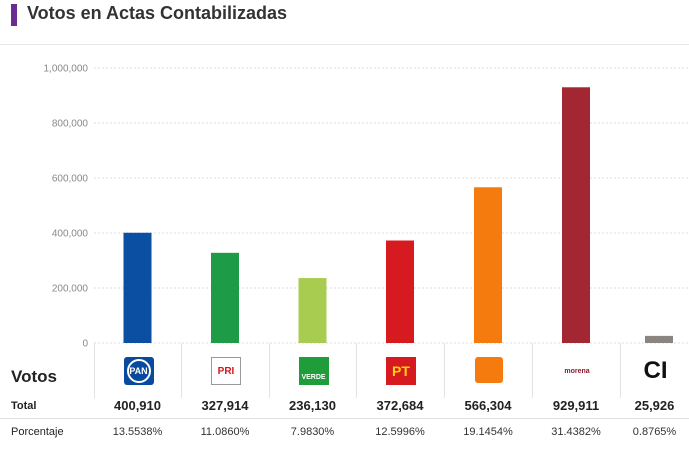 The image size is (689, 450). I want to click on verde-logo-text: VERDE, so click(313, 377).